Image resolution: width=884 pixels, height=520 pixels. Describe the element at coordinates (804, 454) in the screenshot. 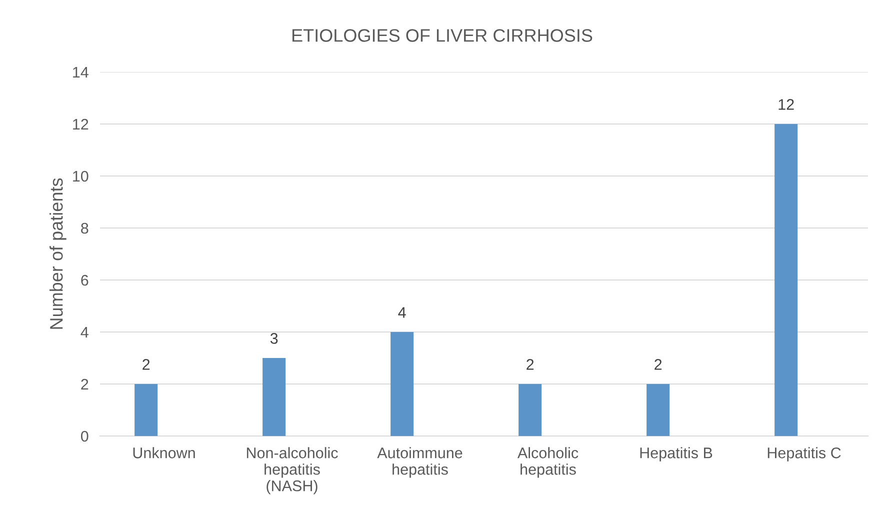

I see `x-tick-label: Hepatitis C` at that location.